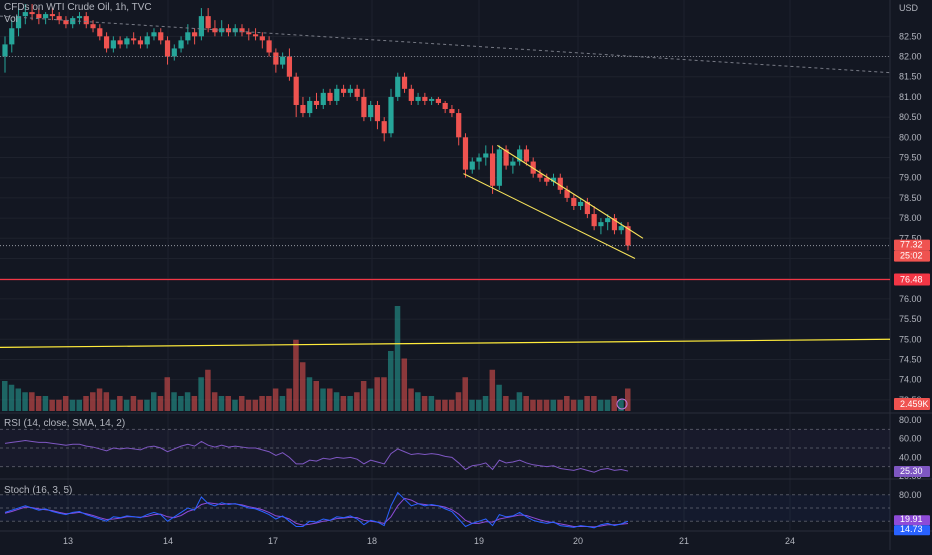  I want to click on time-label: 21, so click(684, 541).